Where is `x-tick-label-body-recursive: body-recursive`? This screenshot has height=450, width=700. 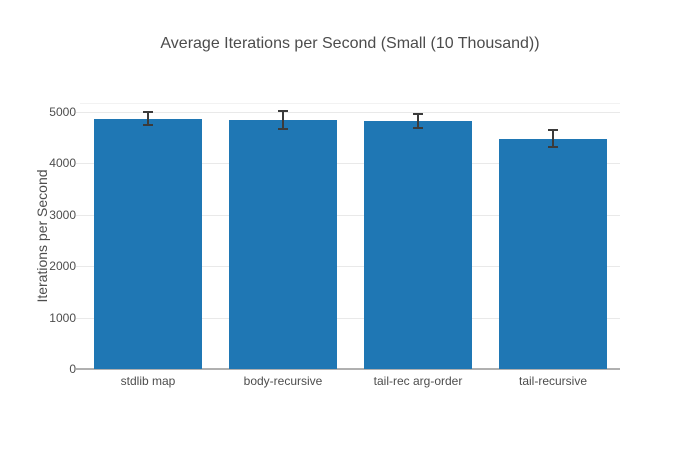 x-tick-label-body-recursive: body-recursive is located at coordinates (283, 381).